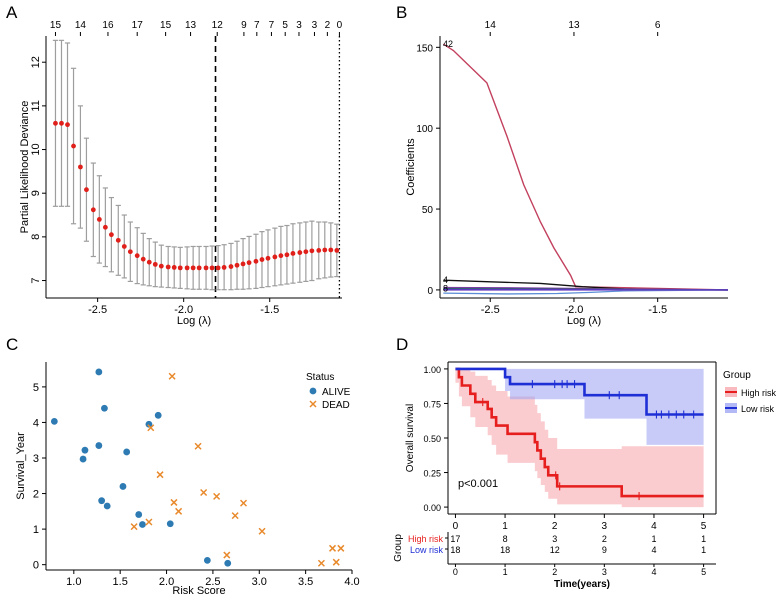 Image resolution: width=780 pixels, height=599 pixels. Describe the element at coordinates (191, 25) in the screenshot. I see `a-top-tick-label: 13` at that location.